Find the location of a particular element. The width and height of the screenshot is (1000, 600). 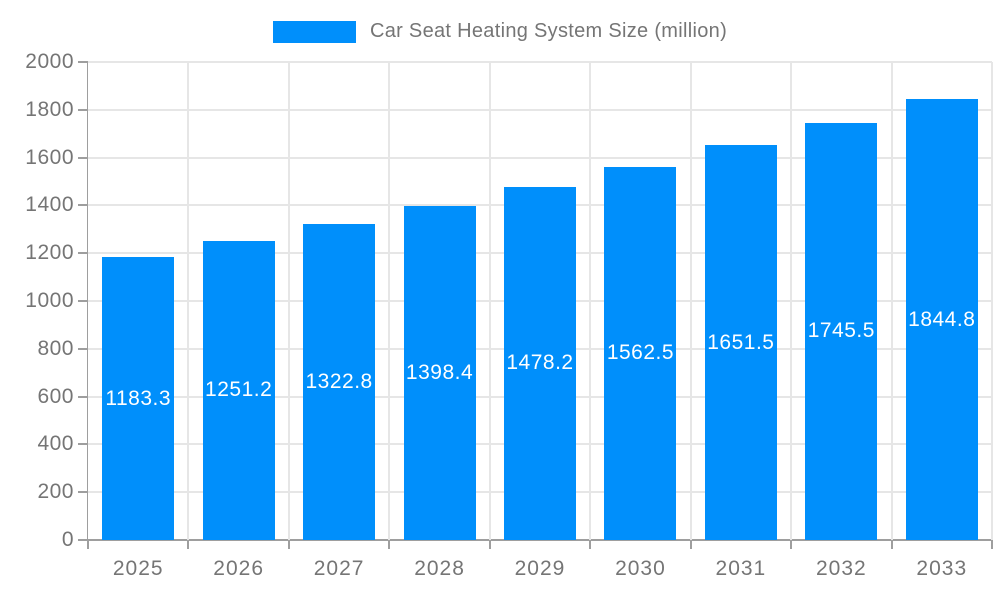

y-axis-labels: 0 200 400 600 800 1000 1200 1400 1600 1800 2000 is located at coordinates (37, 300).